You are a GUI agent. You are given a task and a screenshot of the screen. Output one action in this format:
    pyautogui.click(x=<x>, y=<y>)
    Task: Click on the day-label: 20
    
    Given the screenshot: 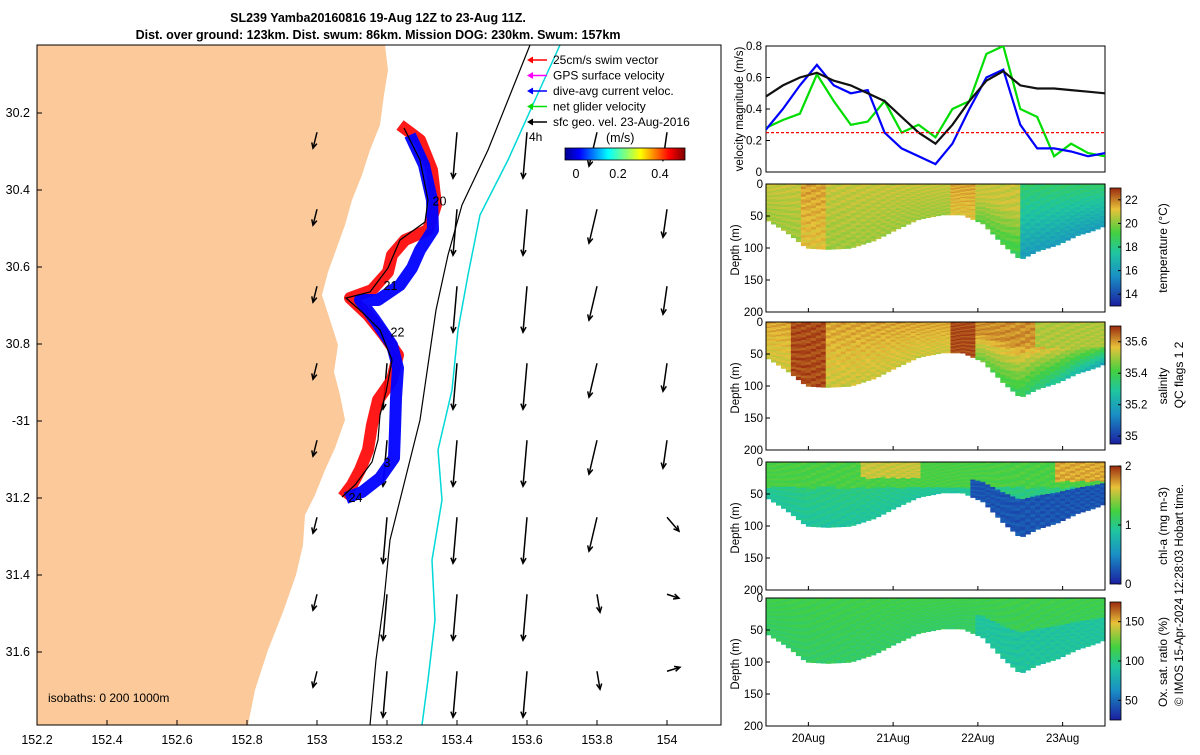 What is the action you would take?
    pyautogui.click(x=440, y=201)
    